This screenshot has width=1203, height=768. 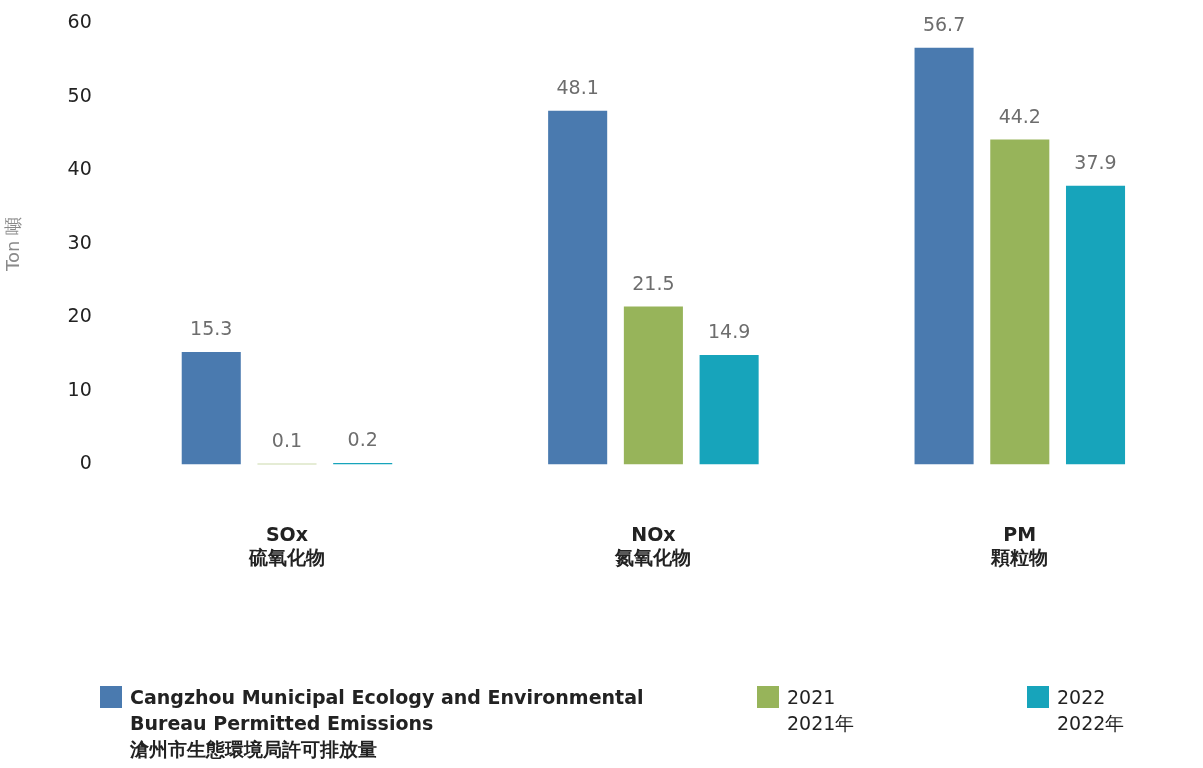 What do you see at coordinates (1095, 162) in the screenshot?
I see `data-label: 37.9` at bounding box center [1095, 162].